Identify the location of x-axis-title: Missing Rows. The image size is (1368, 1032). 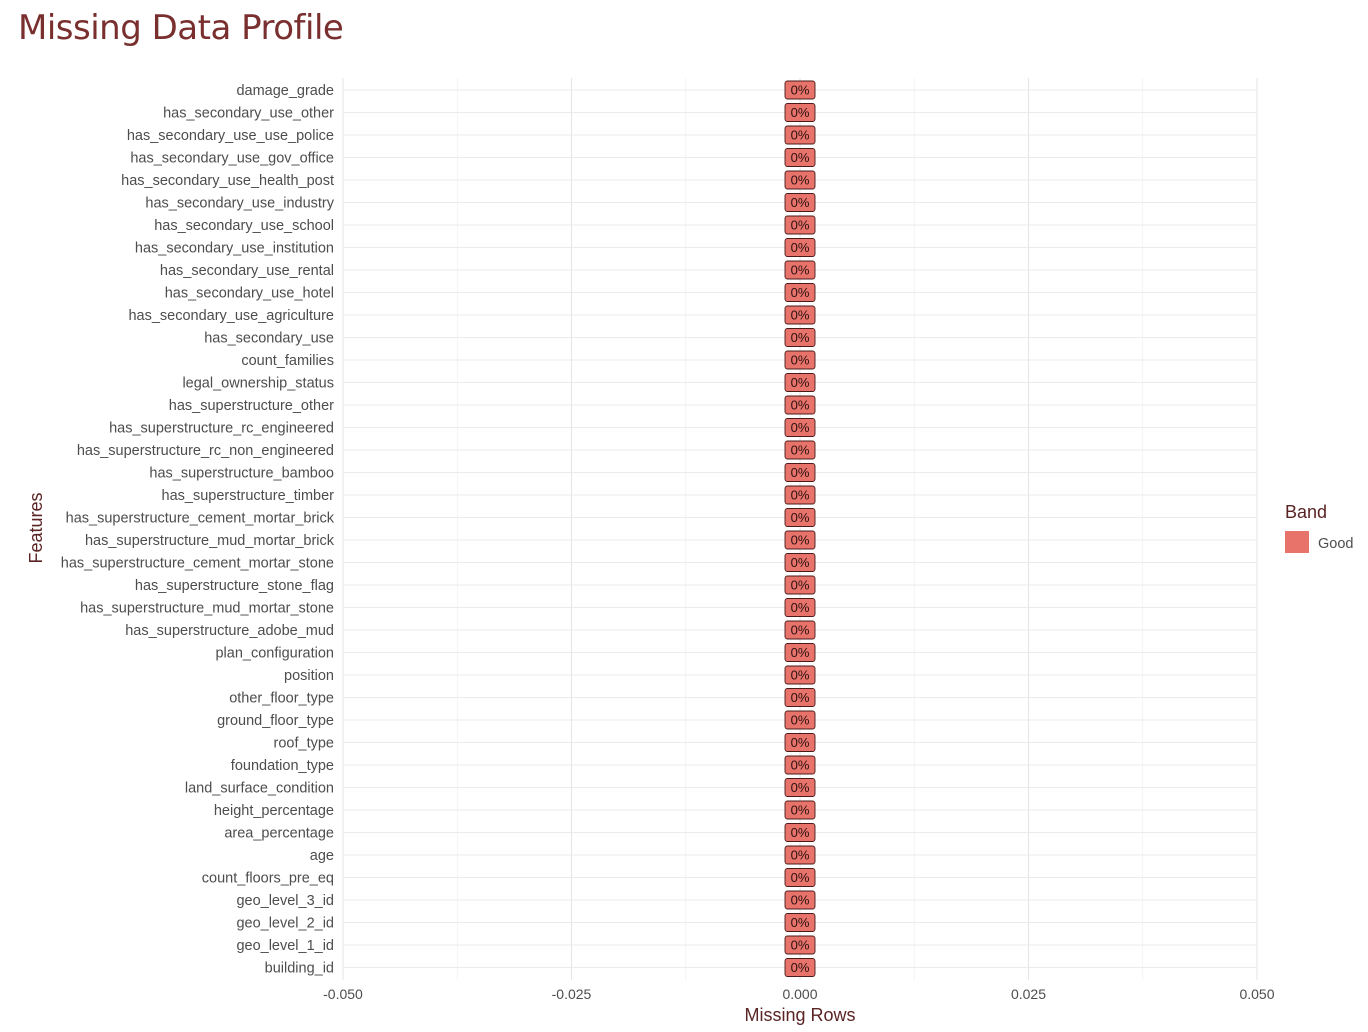
(799, 1015).